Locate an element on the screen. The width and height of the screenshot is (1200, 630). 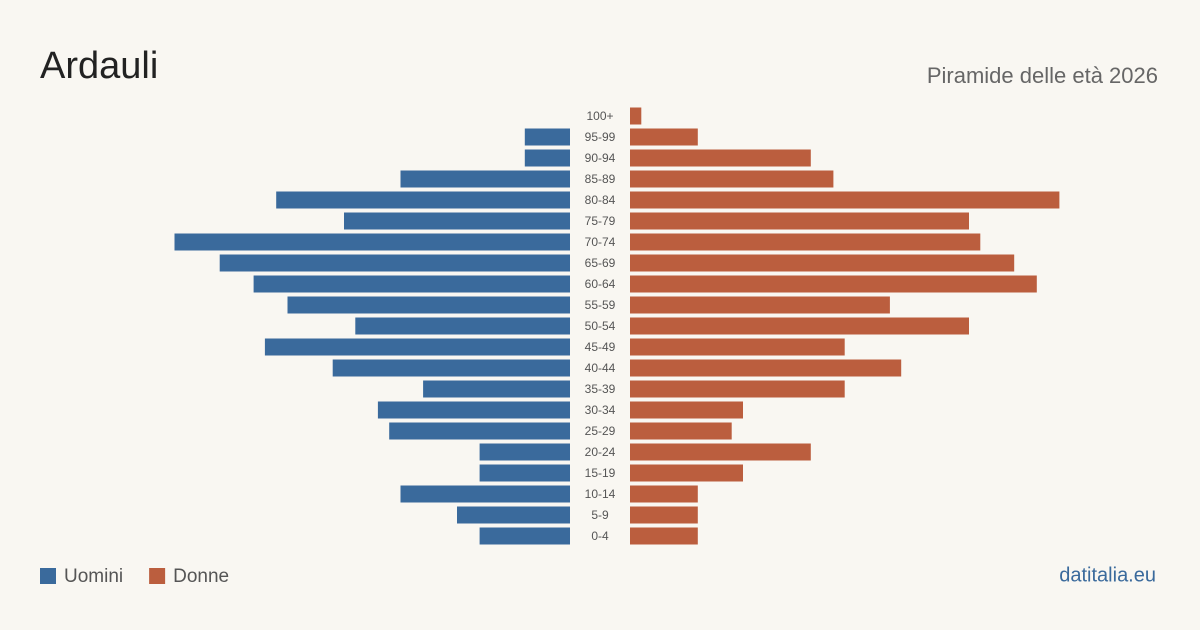
age-label: 60-64 is located at coordinates (600, 284).